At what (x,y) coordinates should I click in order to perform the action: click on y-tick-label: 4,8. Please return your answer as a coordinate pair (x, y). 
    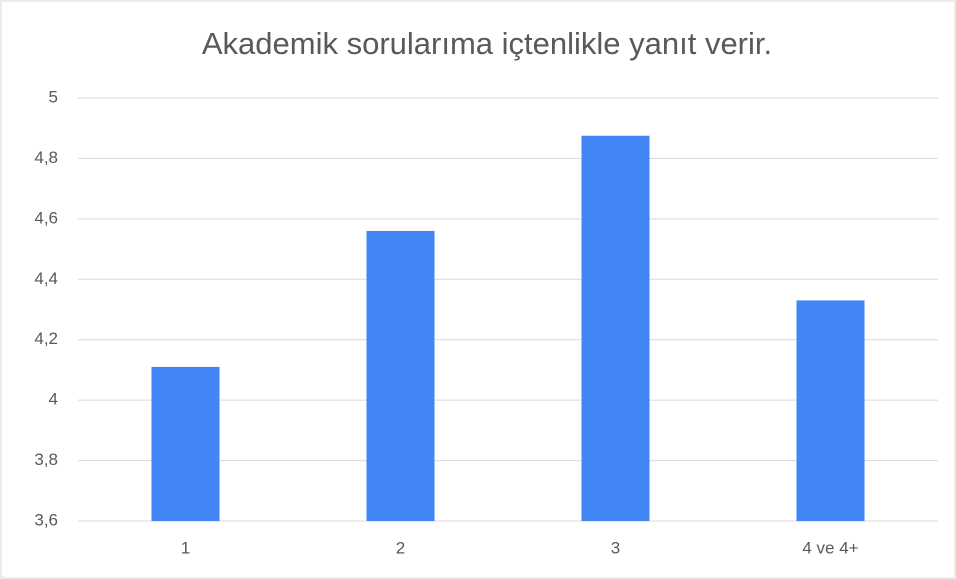
    Looking at the image, I should click on (46, 157).